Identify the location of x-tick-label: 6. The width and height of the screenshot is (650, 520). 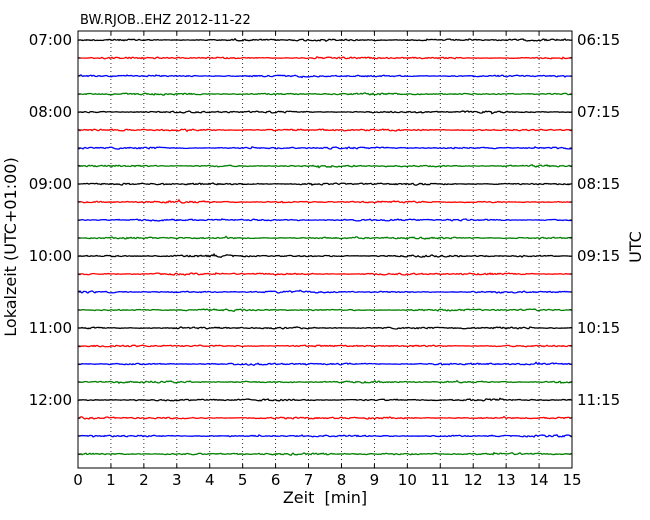
(276, 480).